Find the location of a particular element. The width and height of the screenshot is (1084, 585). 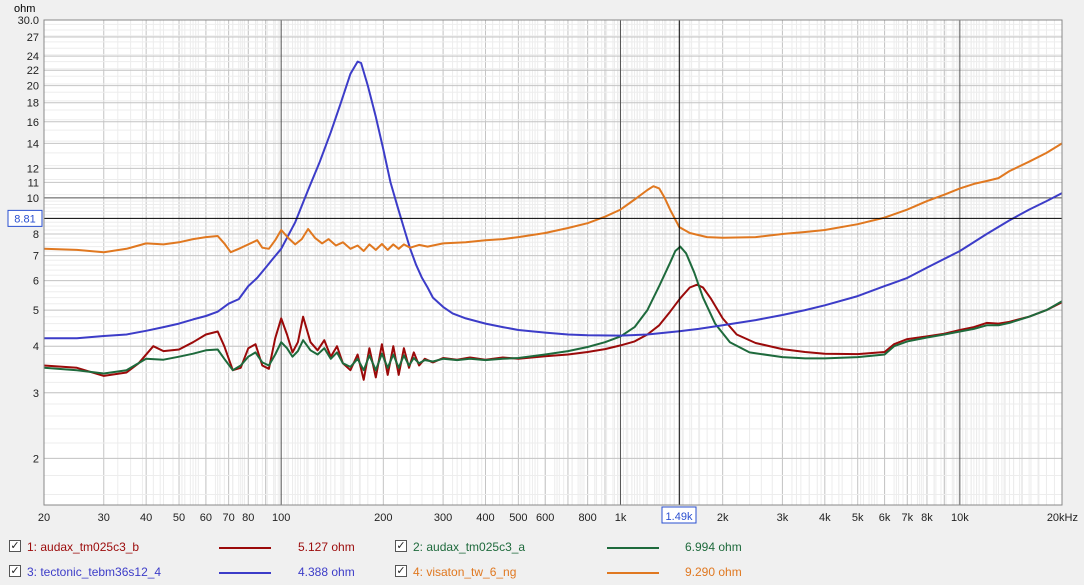

x-tick-label: 2k is located at coordinates (723, 518).